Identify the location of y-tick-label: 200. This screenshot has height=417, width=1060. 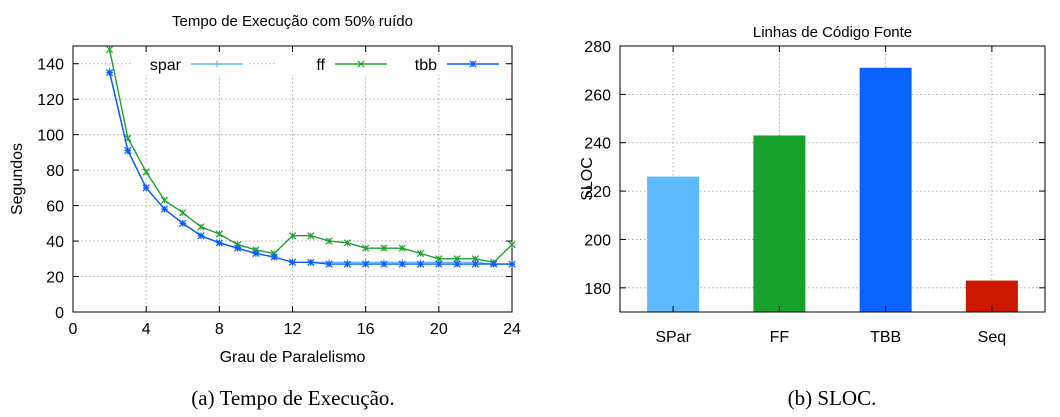
(597, 240).